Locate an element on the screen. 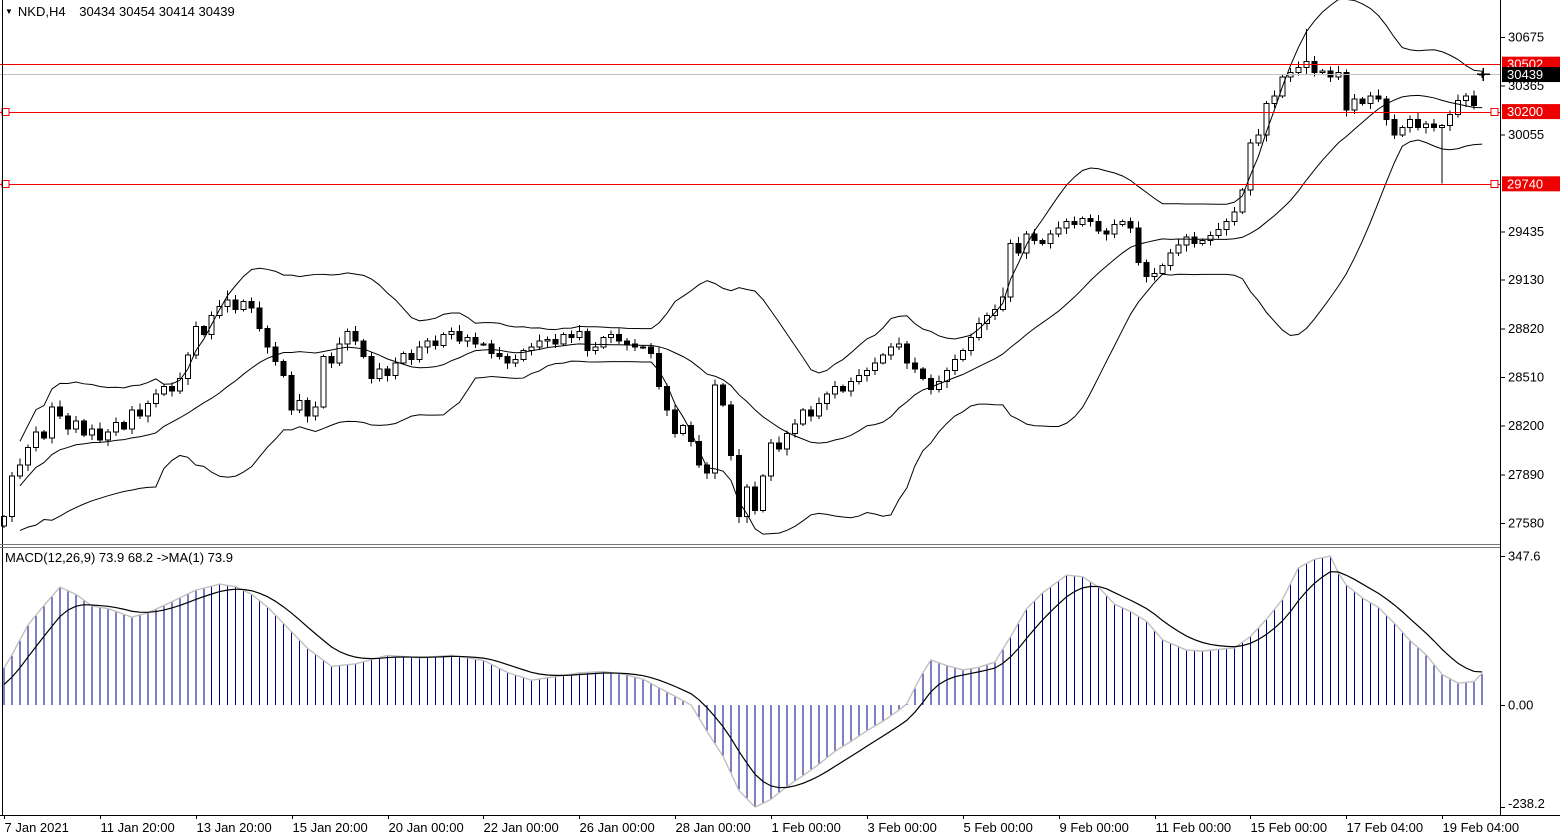  macd-axis: 347.6 0.00 -238.2 is located at coordinates (1522, 680).